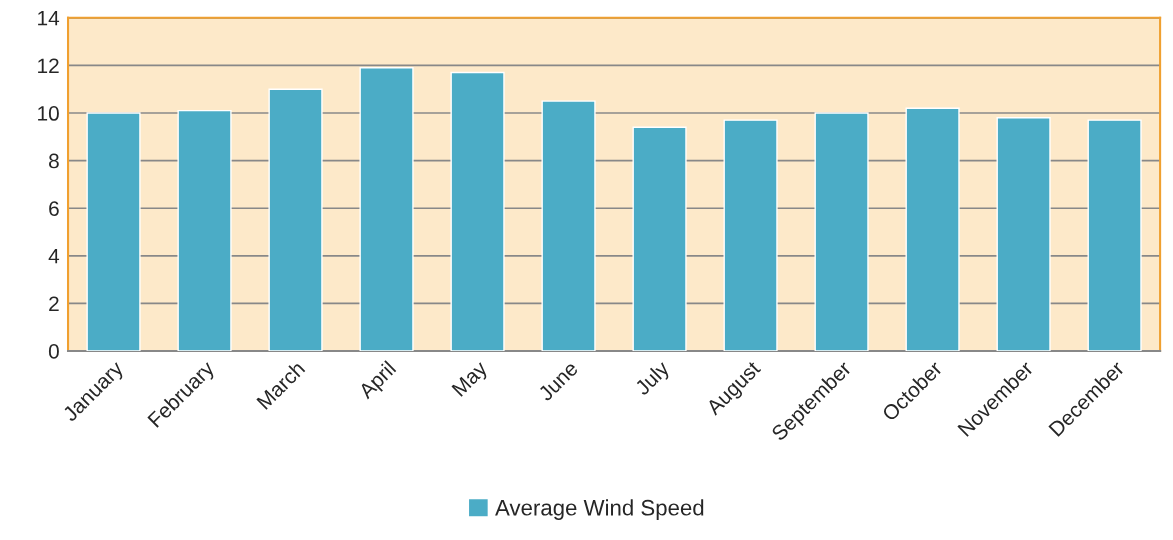  Describe the element at coordinates (471, 379) in the screenshot. I see `x-tick-label: May` at that location.